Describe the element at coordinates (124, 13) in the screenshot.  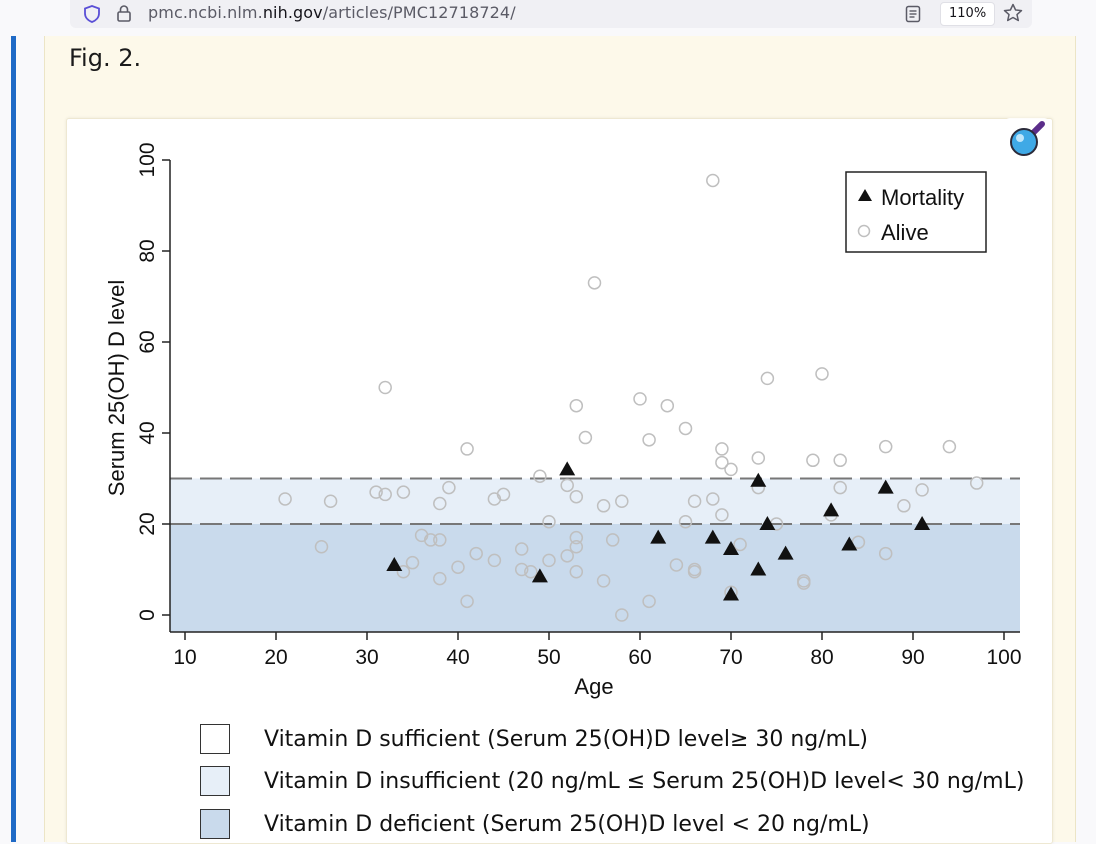
I see `lock-icon` at that location.